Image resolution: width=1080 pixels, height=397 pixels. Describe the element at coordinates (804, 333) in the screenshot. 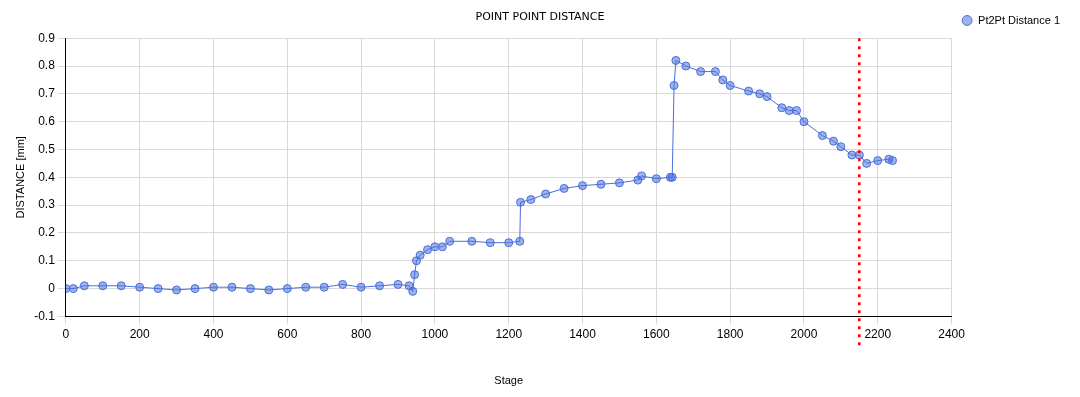

I see `x-tick-label: 2000` at that location.